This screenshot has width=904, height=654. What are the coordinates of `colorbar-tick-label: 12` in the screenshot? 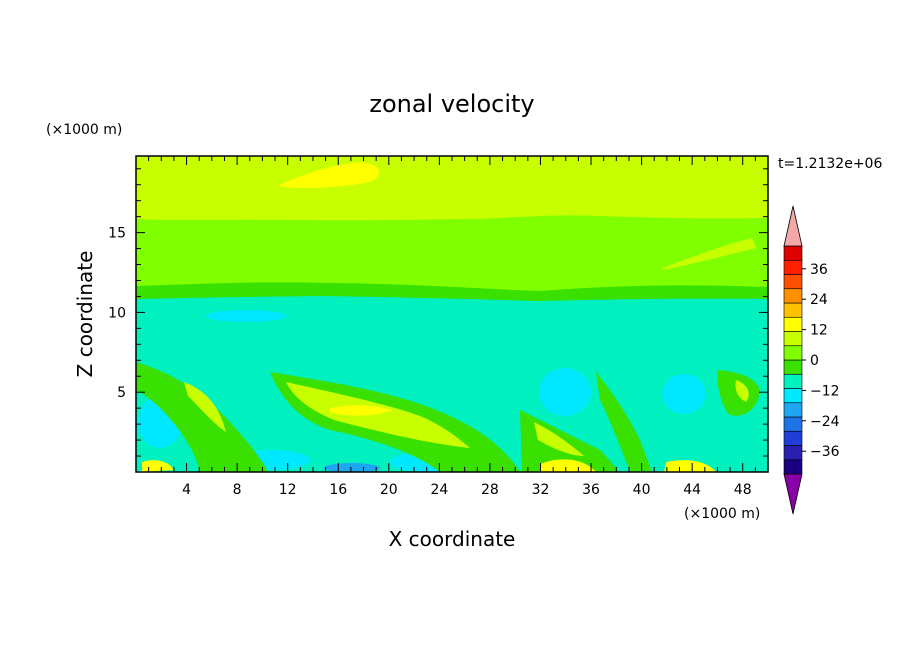 It's located at (819, 331).